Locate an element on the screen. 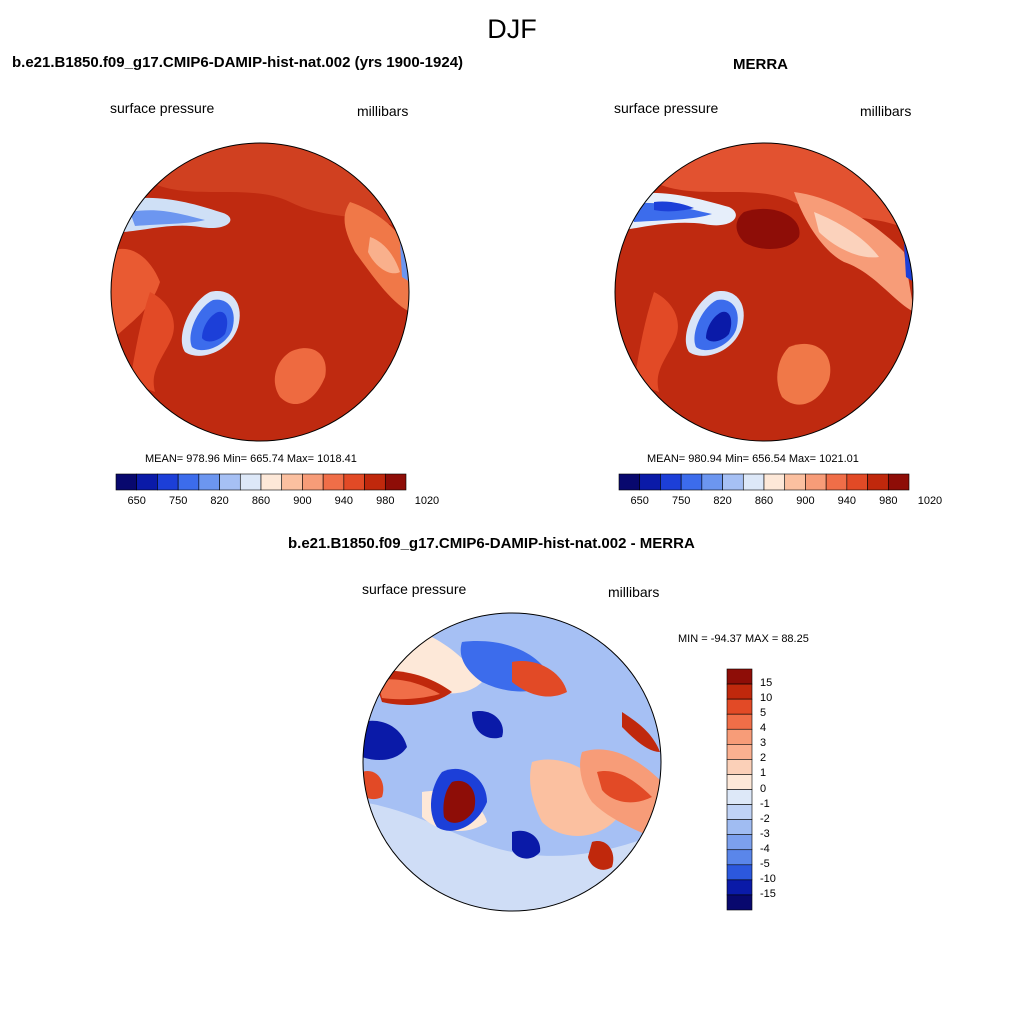 This screenshot has width=1024, height=1024. panel2-title: MERRA is located at coordinates (760, 64).